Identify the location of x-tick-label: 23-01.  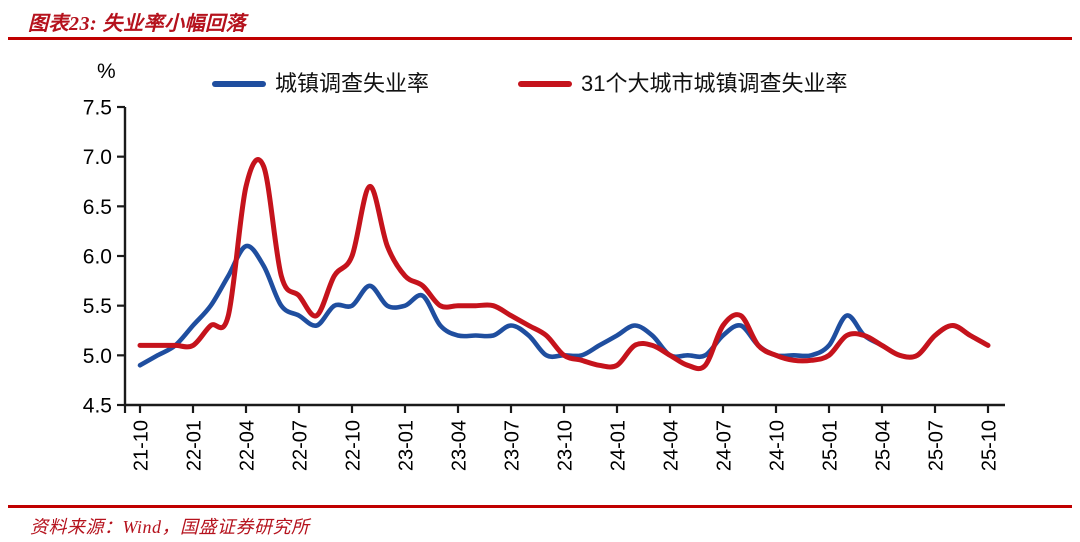
(407, 445).